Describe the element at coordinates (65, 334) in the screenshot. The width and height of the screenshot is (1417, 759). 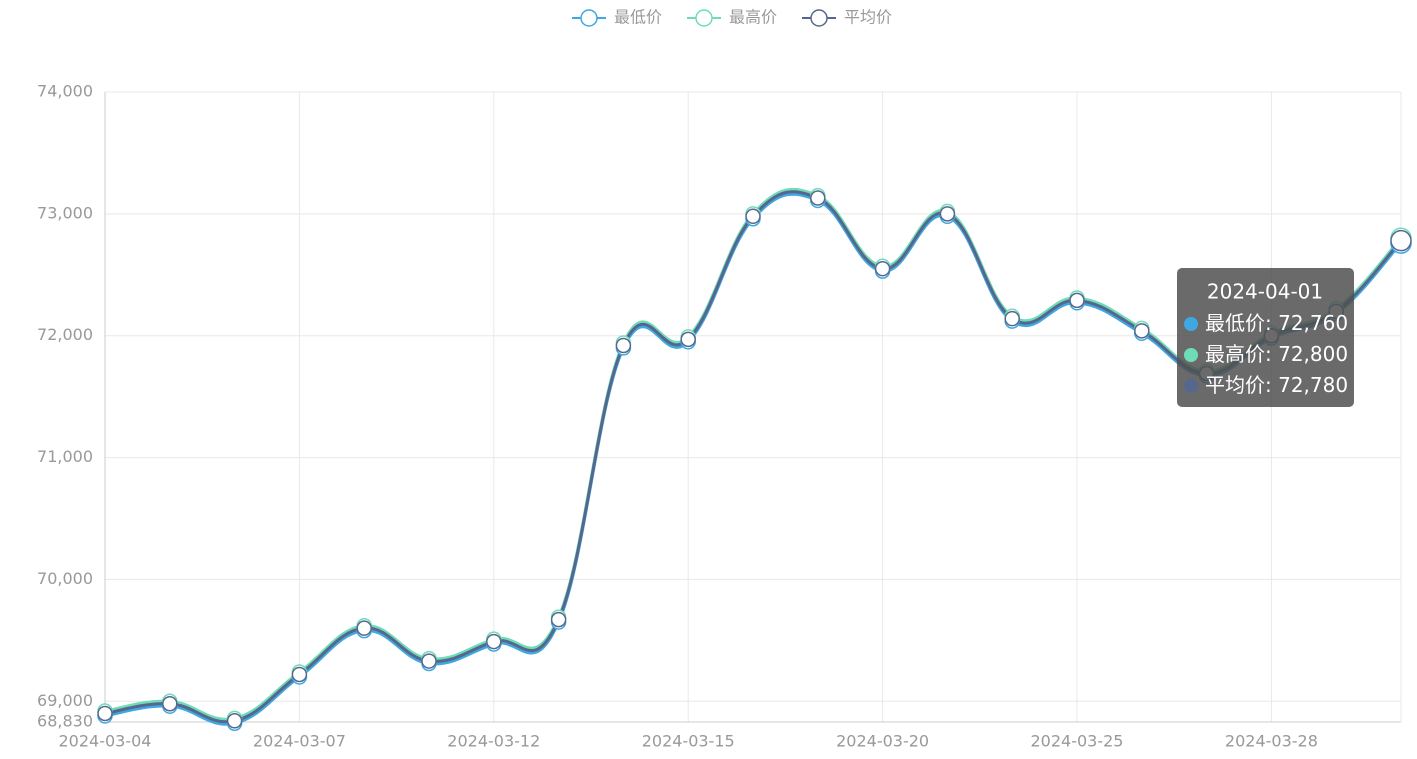
I see `y-tick-label: 72,000` at that location.